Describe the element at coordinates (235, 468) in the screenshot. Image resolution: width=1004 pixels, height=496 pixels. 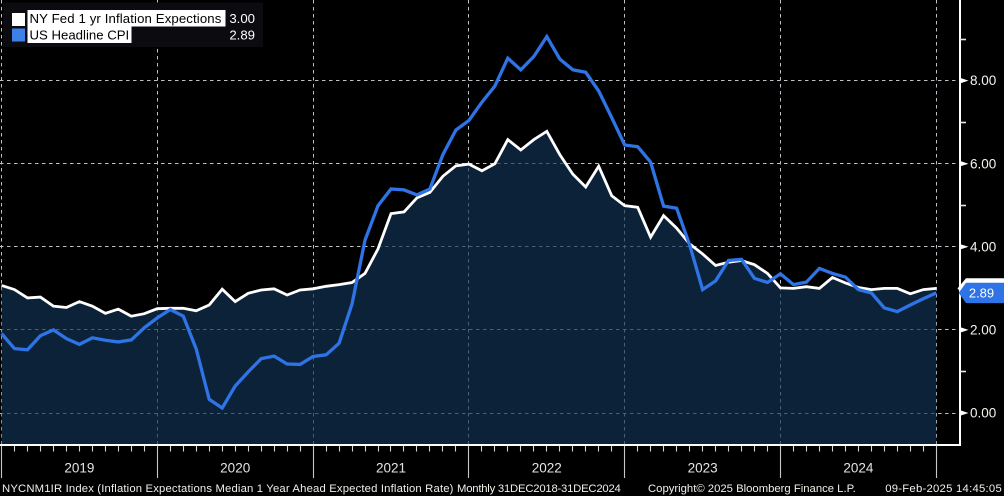
I see `svg-text: 2020` at that location.